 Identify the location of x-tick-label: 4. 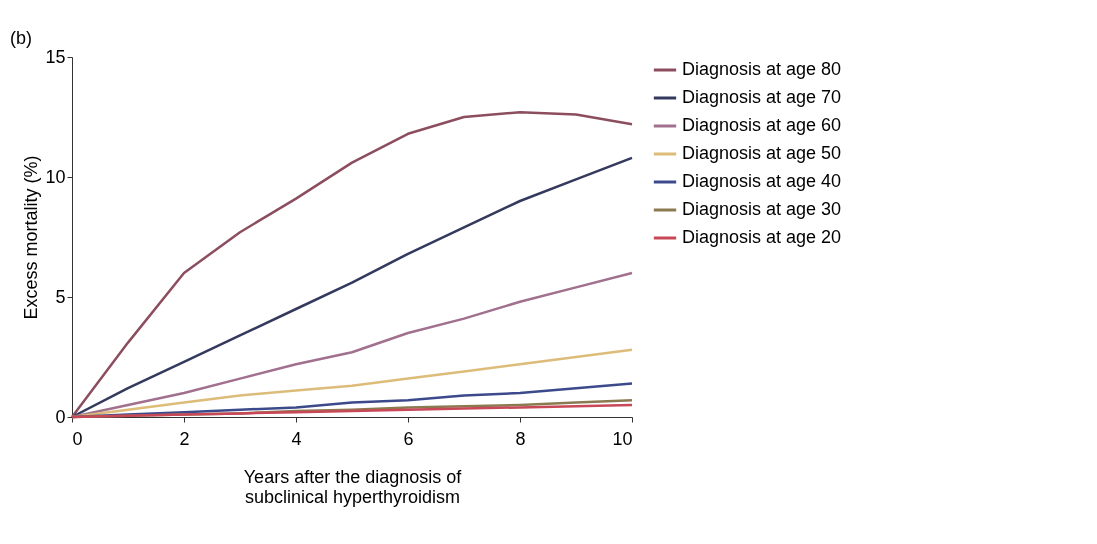
(296, 438).